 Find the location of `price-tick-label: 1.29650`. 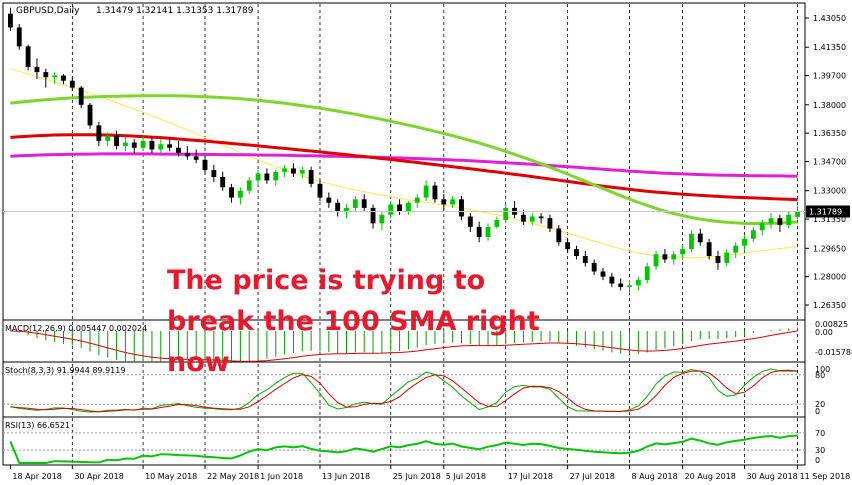

price-tick-label: 1.29650 is located at coordinates (829, 248).